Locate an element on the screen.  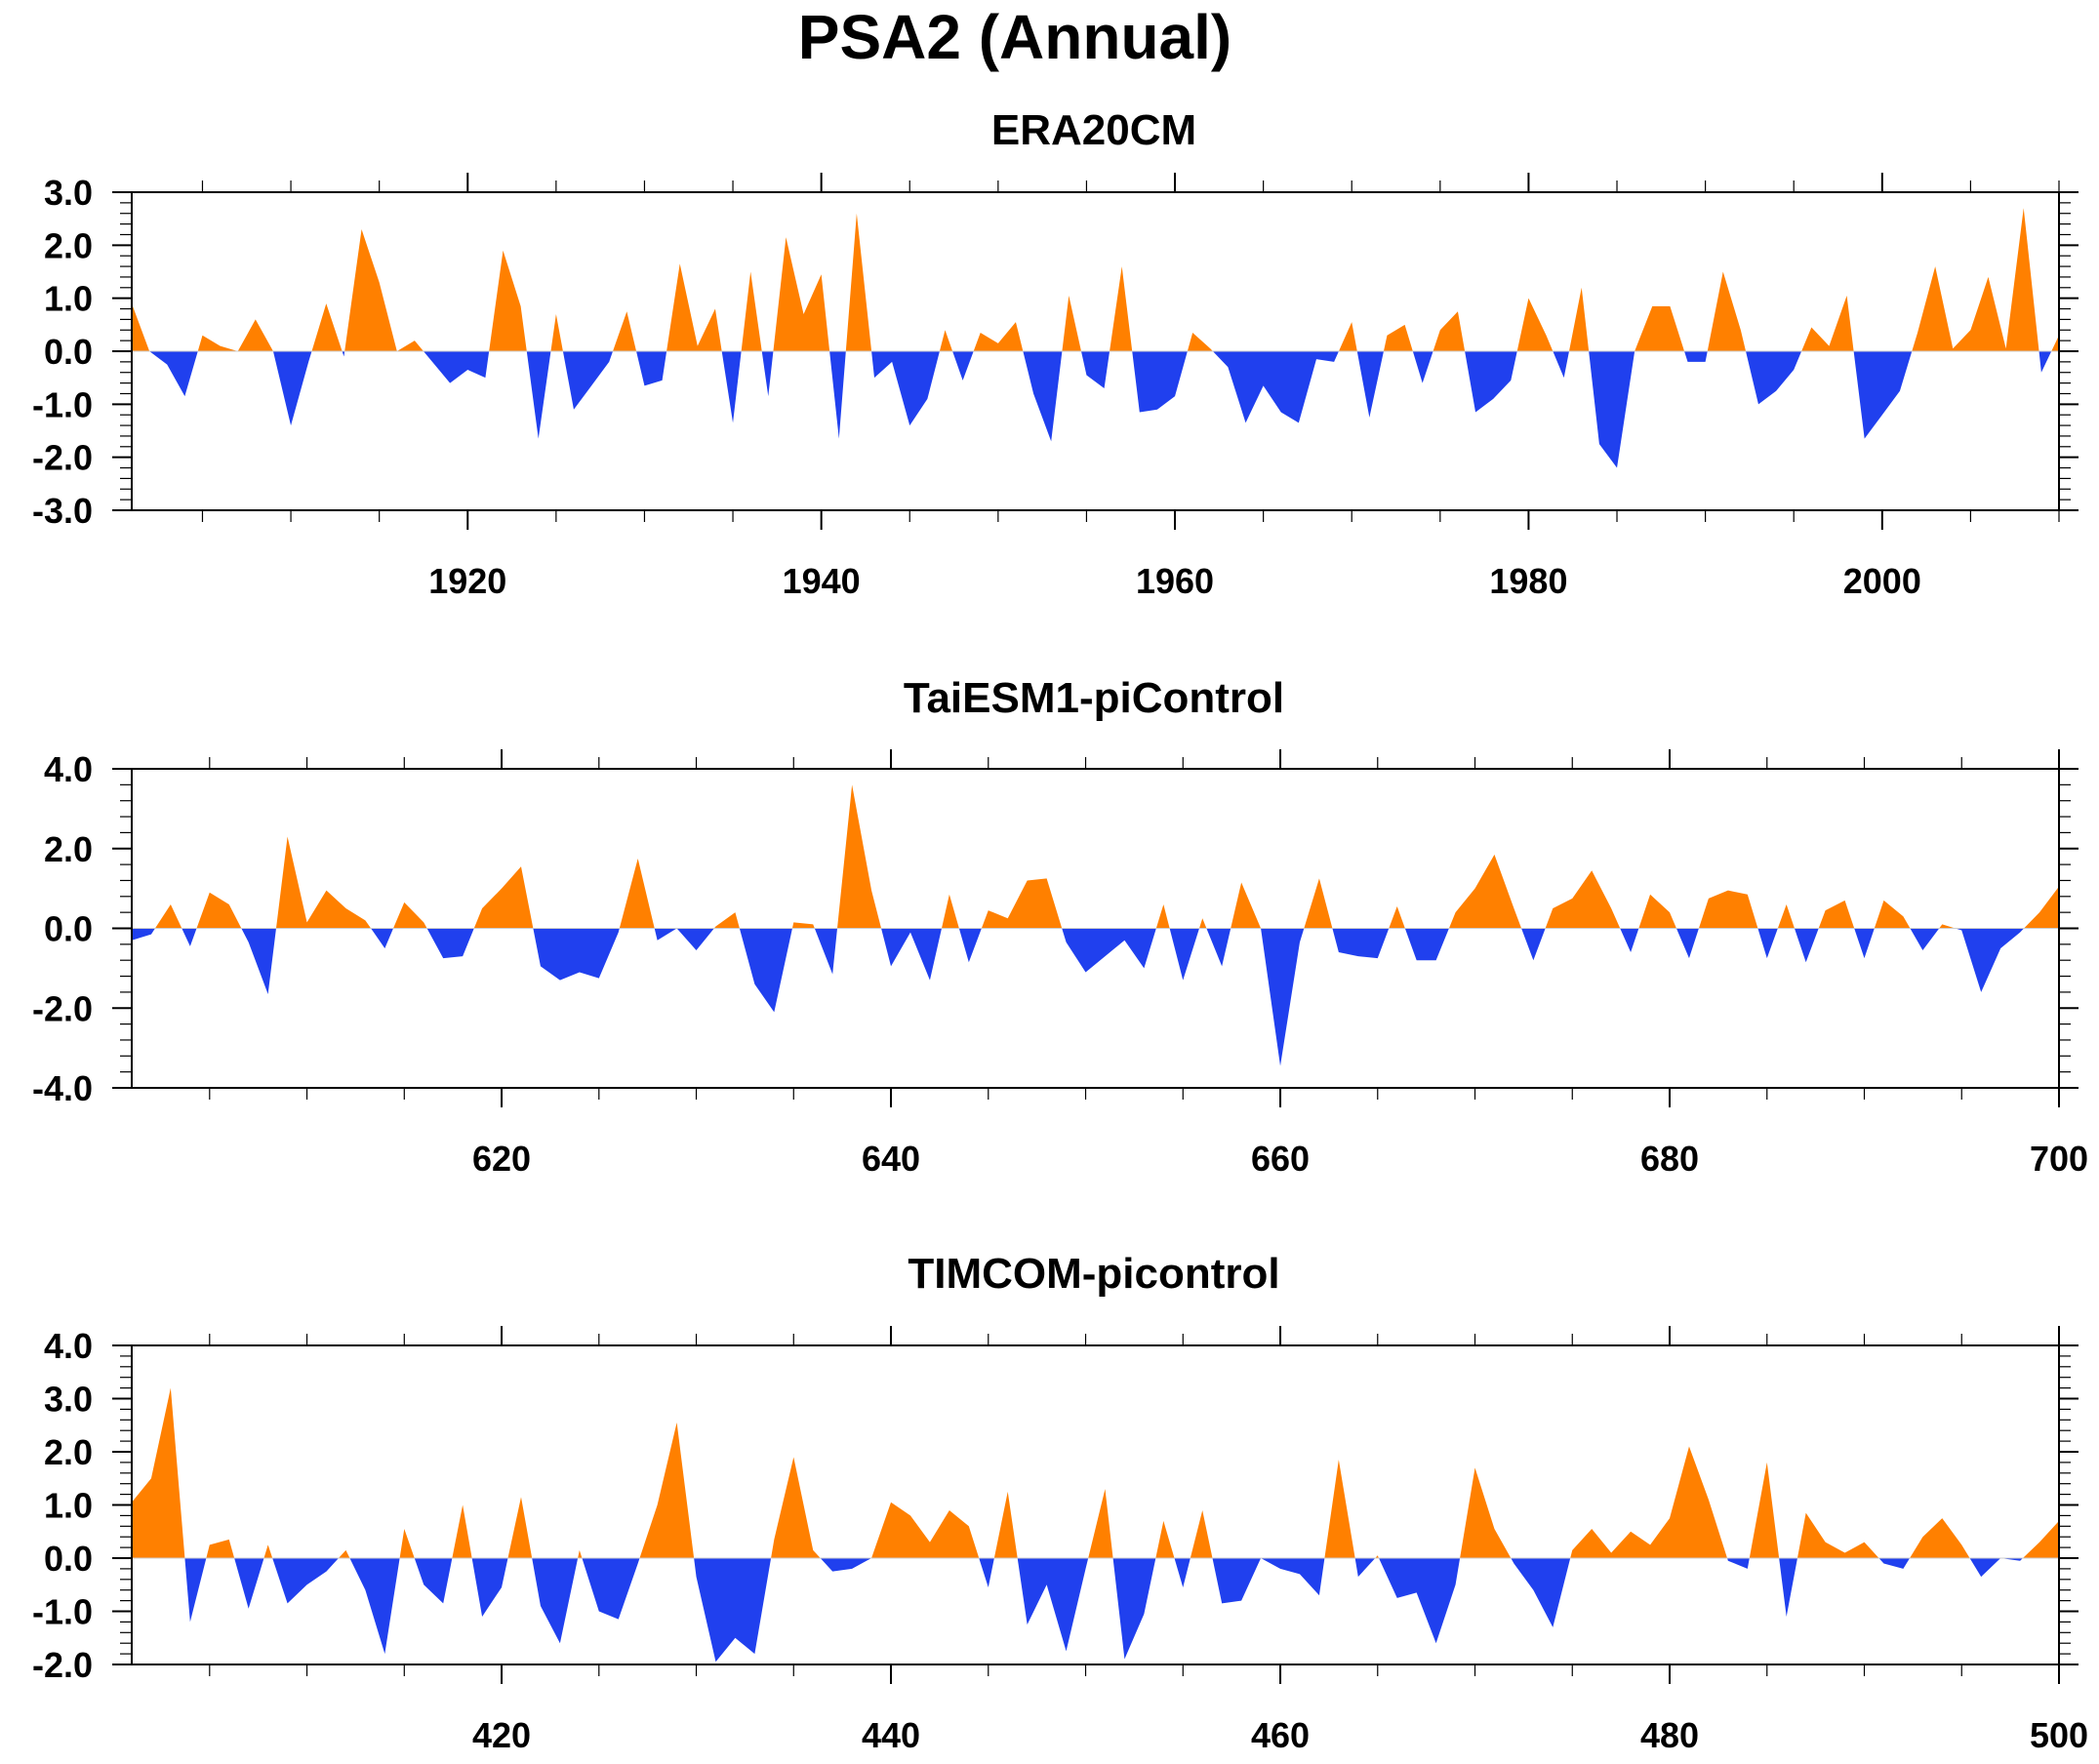
x-tick-label: 660 is located at coordinates (1280, 1159).